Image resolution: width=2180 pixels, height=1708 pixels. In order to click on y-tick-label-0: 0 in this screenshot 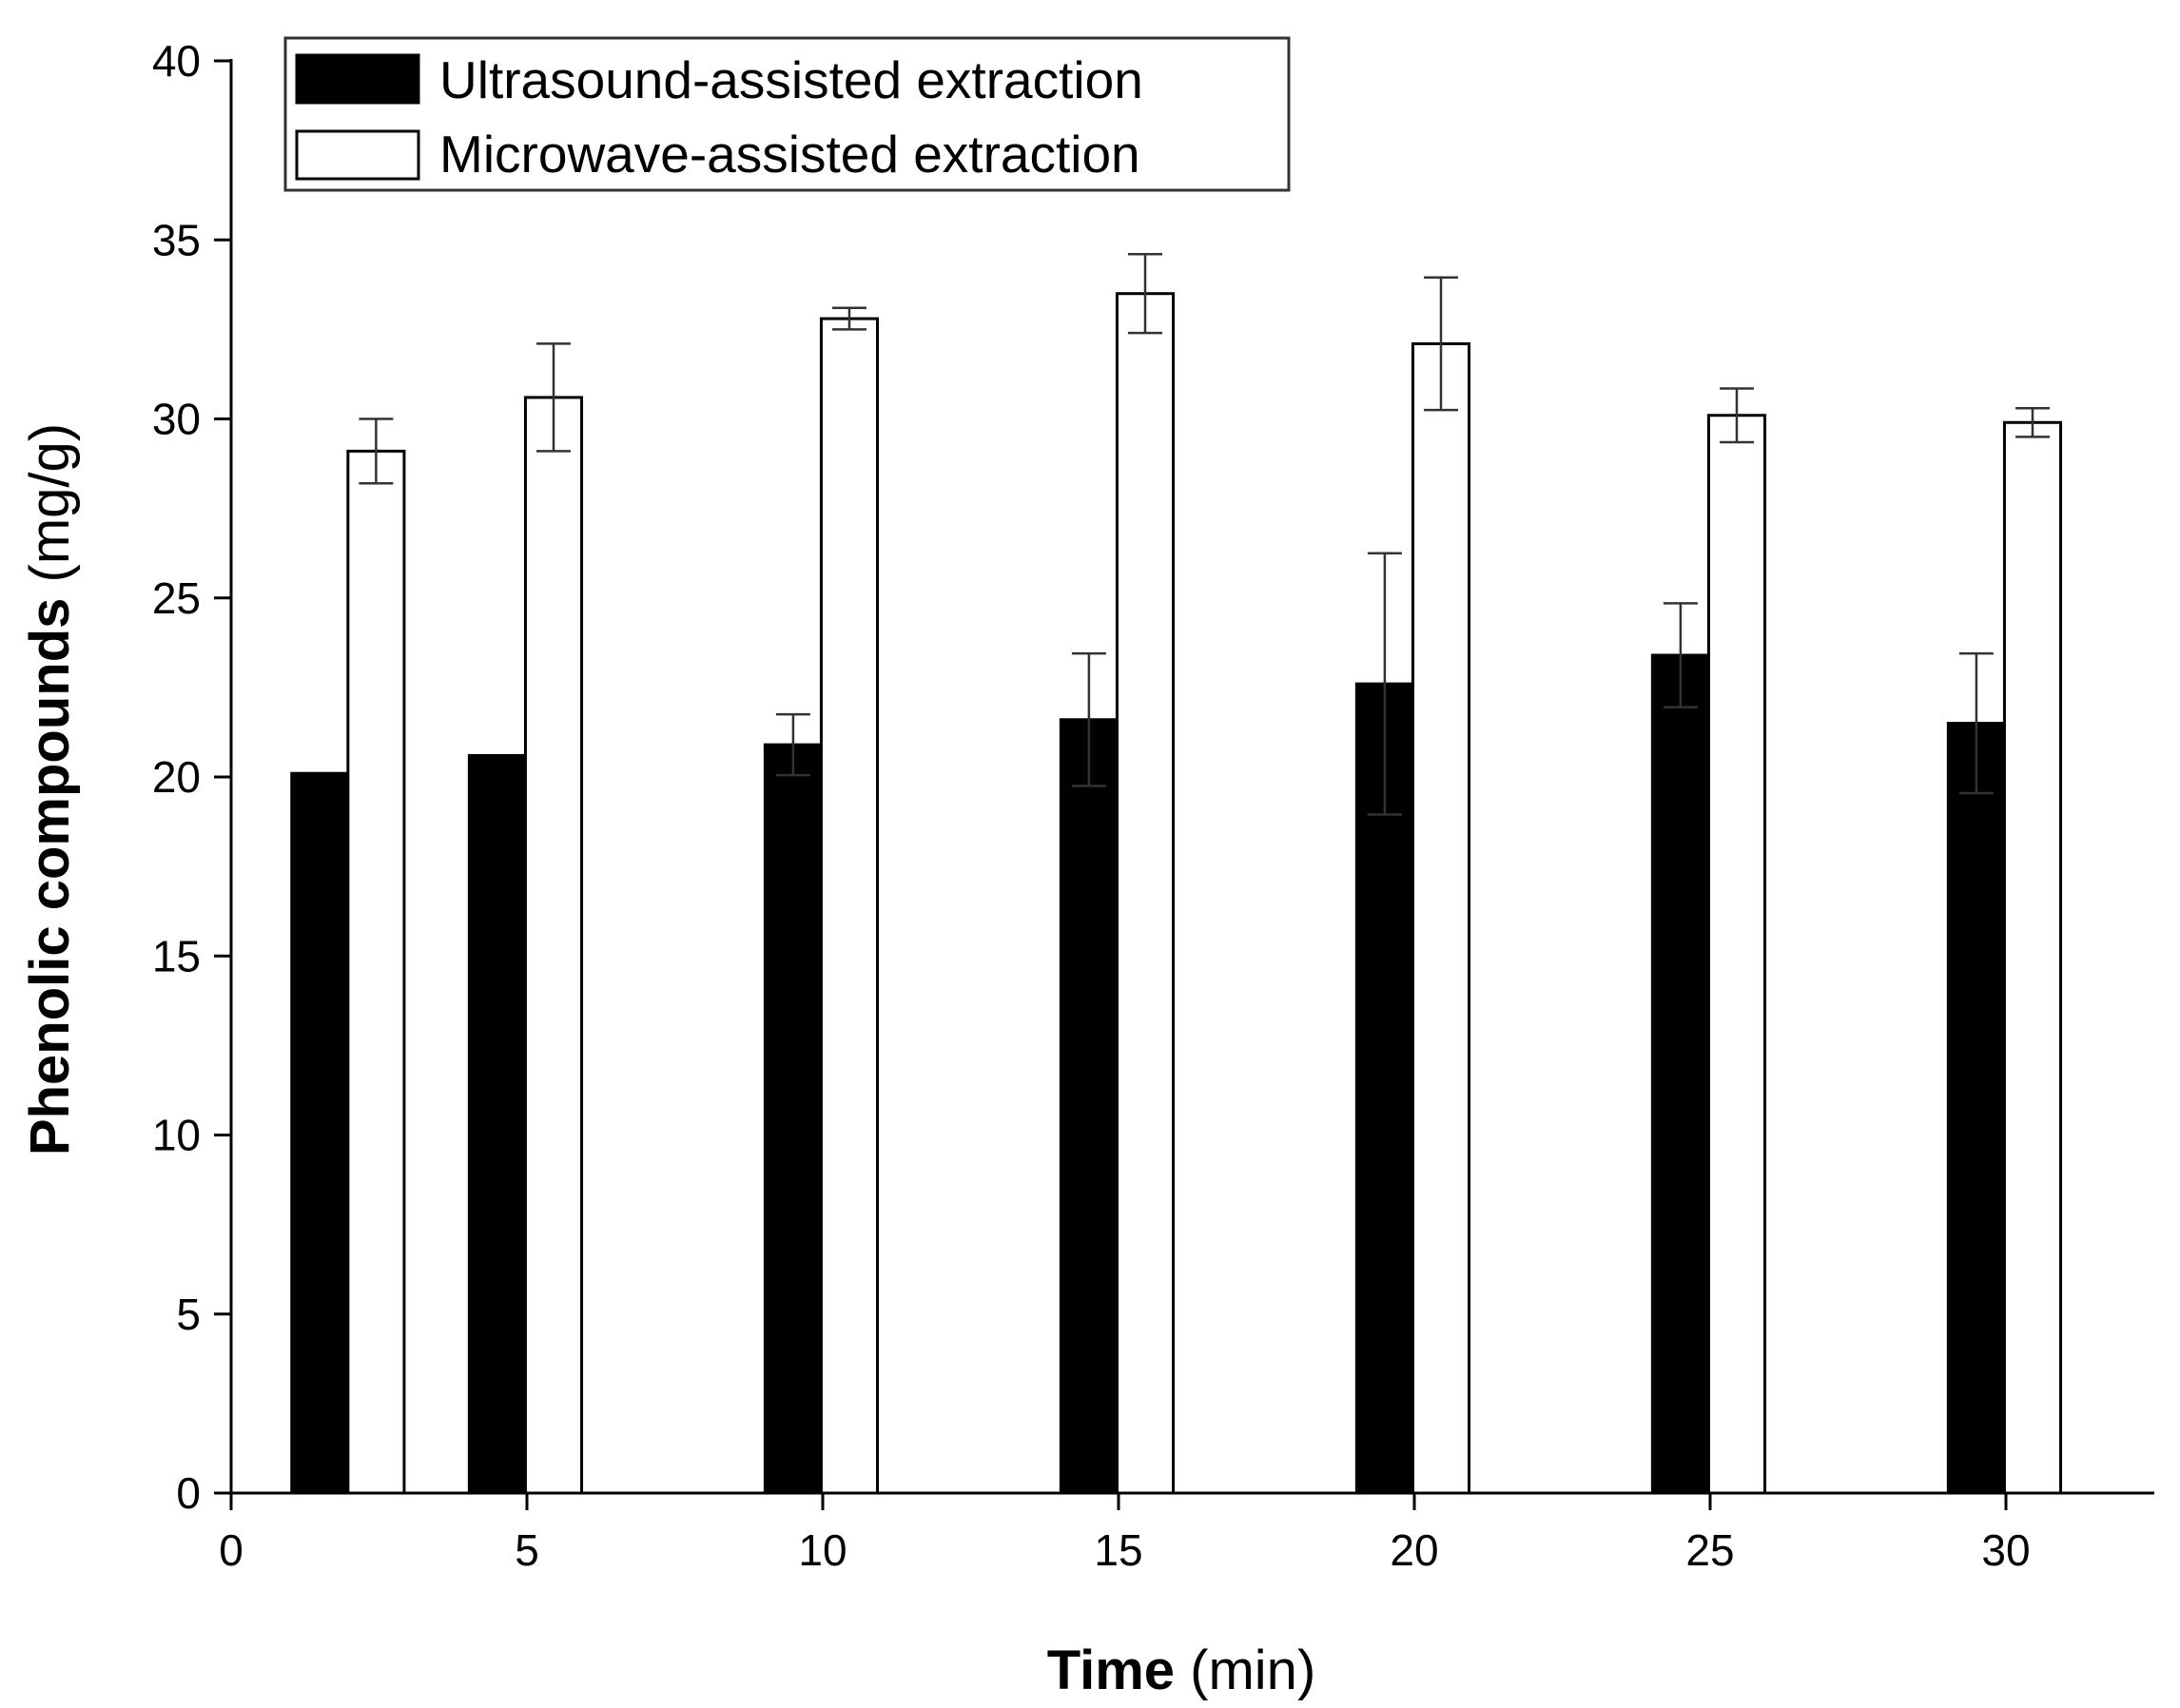, I will do `click(188, 1493)`.